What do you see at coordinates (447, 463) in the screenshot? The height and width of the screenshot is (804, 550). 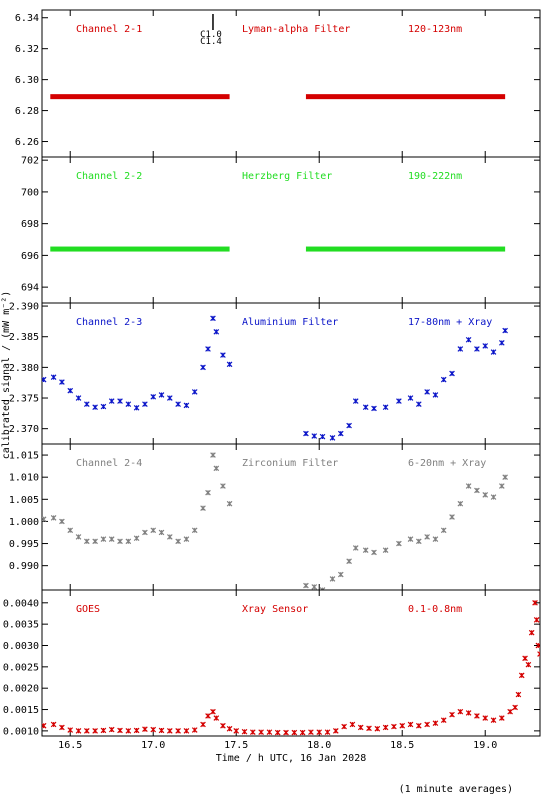 I see `band-label: 6-20nm + Xray` at bounding box center [447, 463].